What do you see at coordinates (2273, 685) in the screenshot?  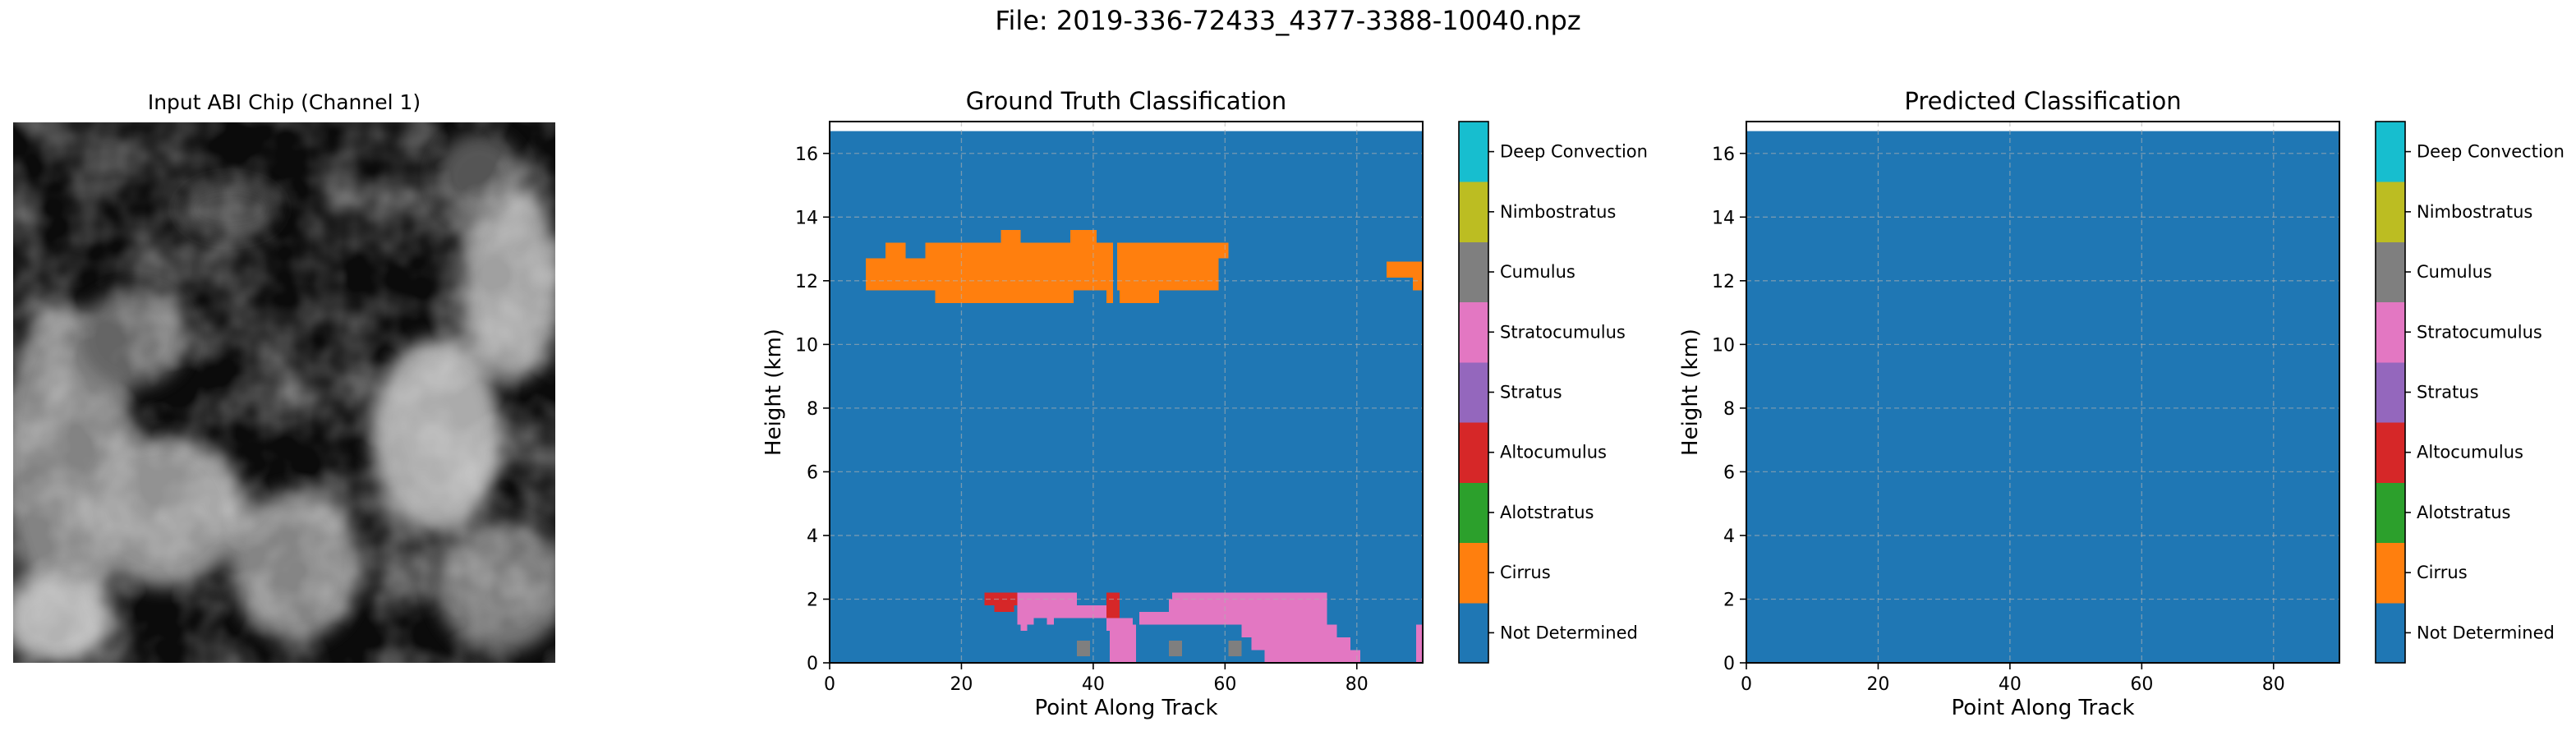 I see `x-tick-label: 80` at bounding box center [2273, 685].